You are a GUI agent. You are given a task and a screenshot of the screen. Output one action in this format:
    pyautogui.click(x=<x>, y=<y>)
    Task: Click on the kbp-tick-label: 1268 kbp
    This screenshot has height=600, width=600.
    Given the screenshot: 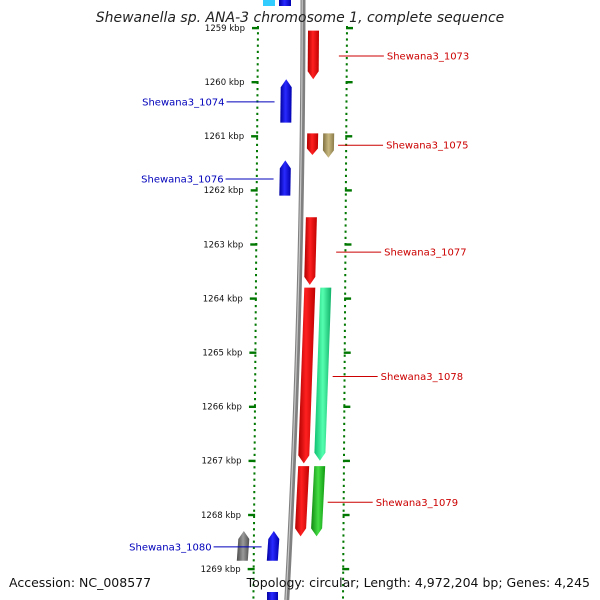 What is the action you would take?
    pyautogui.click(x=221, y=516)
    